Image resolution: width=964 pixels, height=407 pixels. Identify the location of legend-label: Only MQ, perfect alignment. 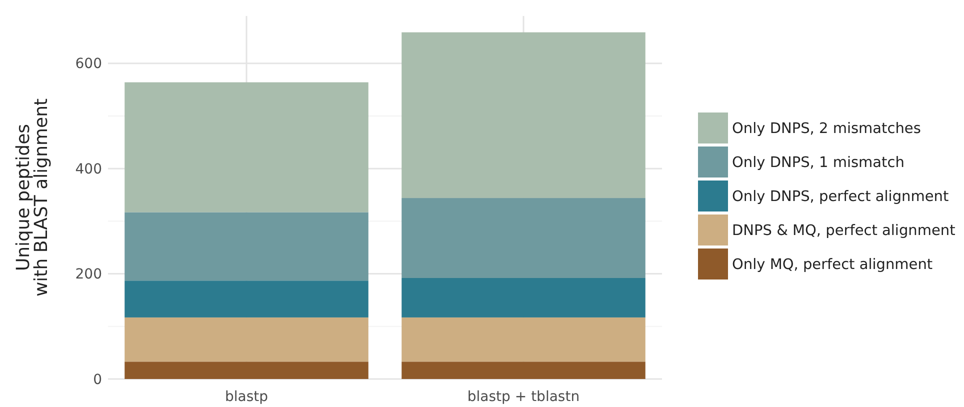
(832, 265).